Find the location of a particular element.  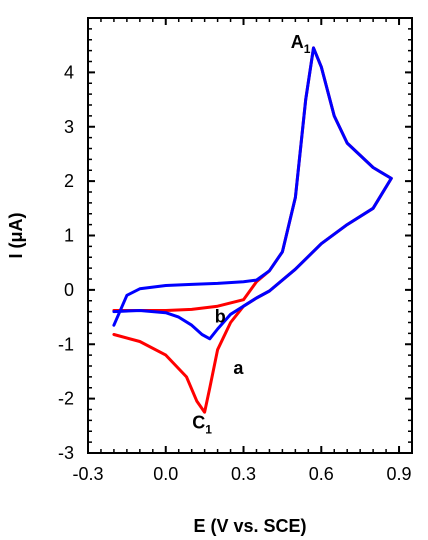

y-tick-label: 1 is located at coordinates (69, 236).